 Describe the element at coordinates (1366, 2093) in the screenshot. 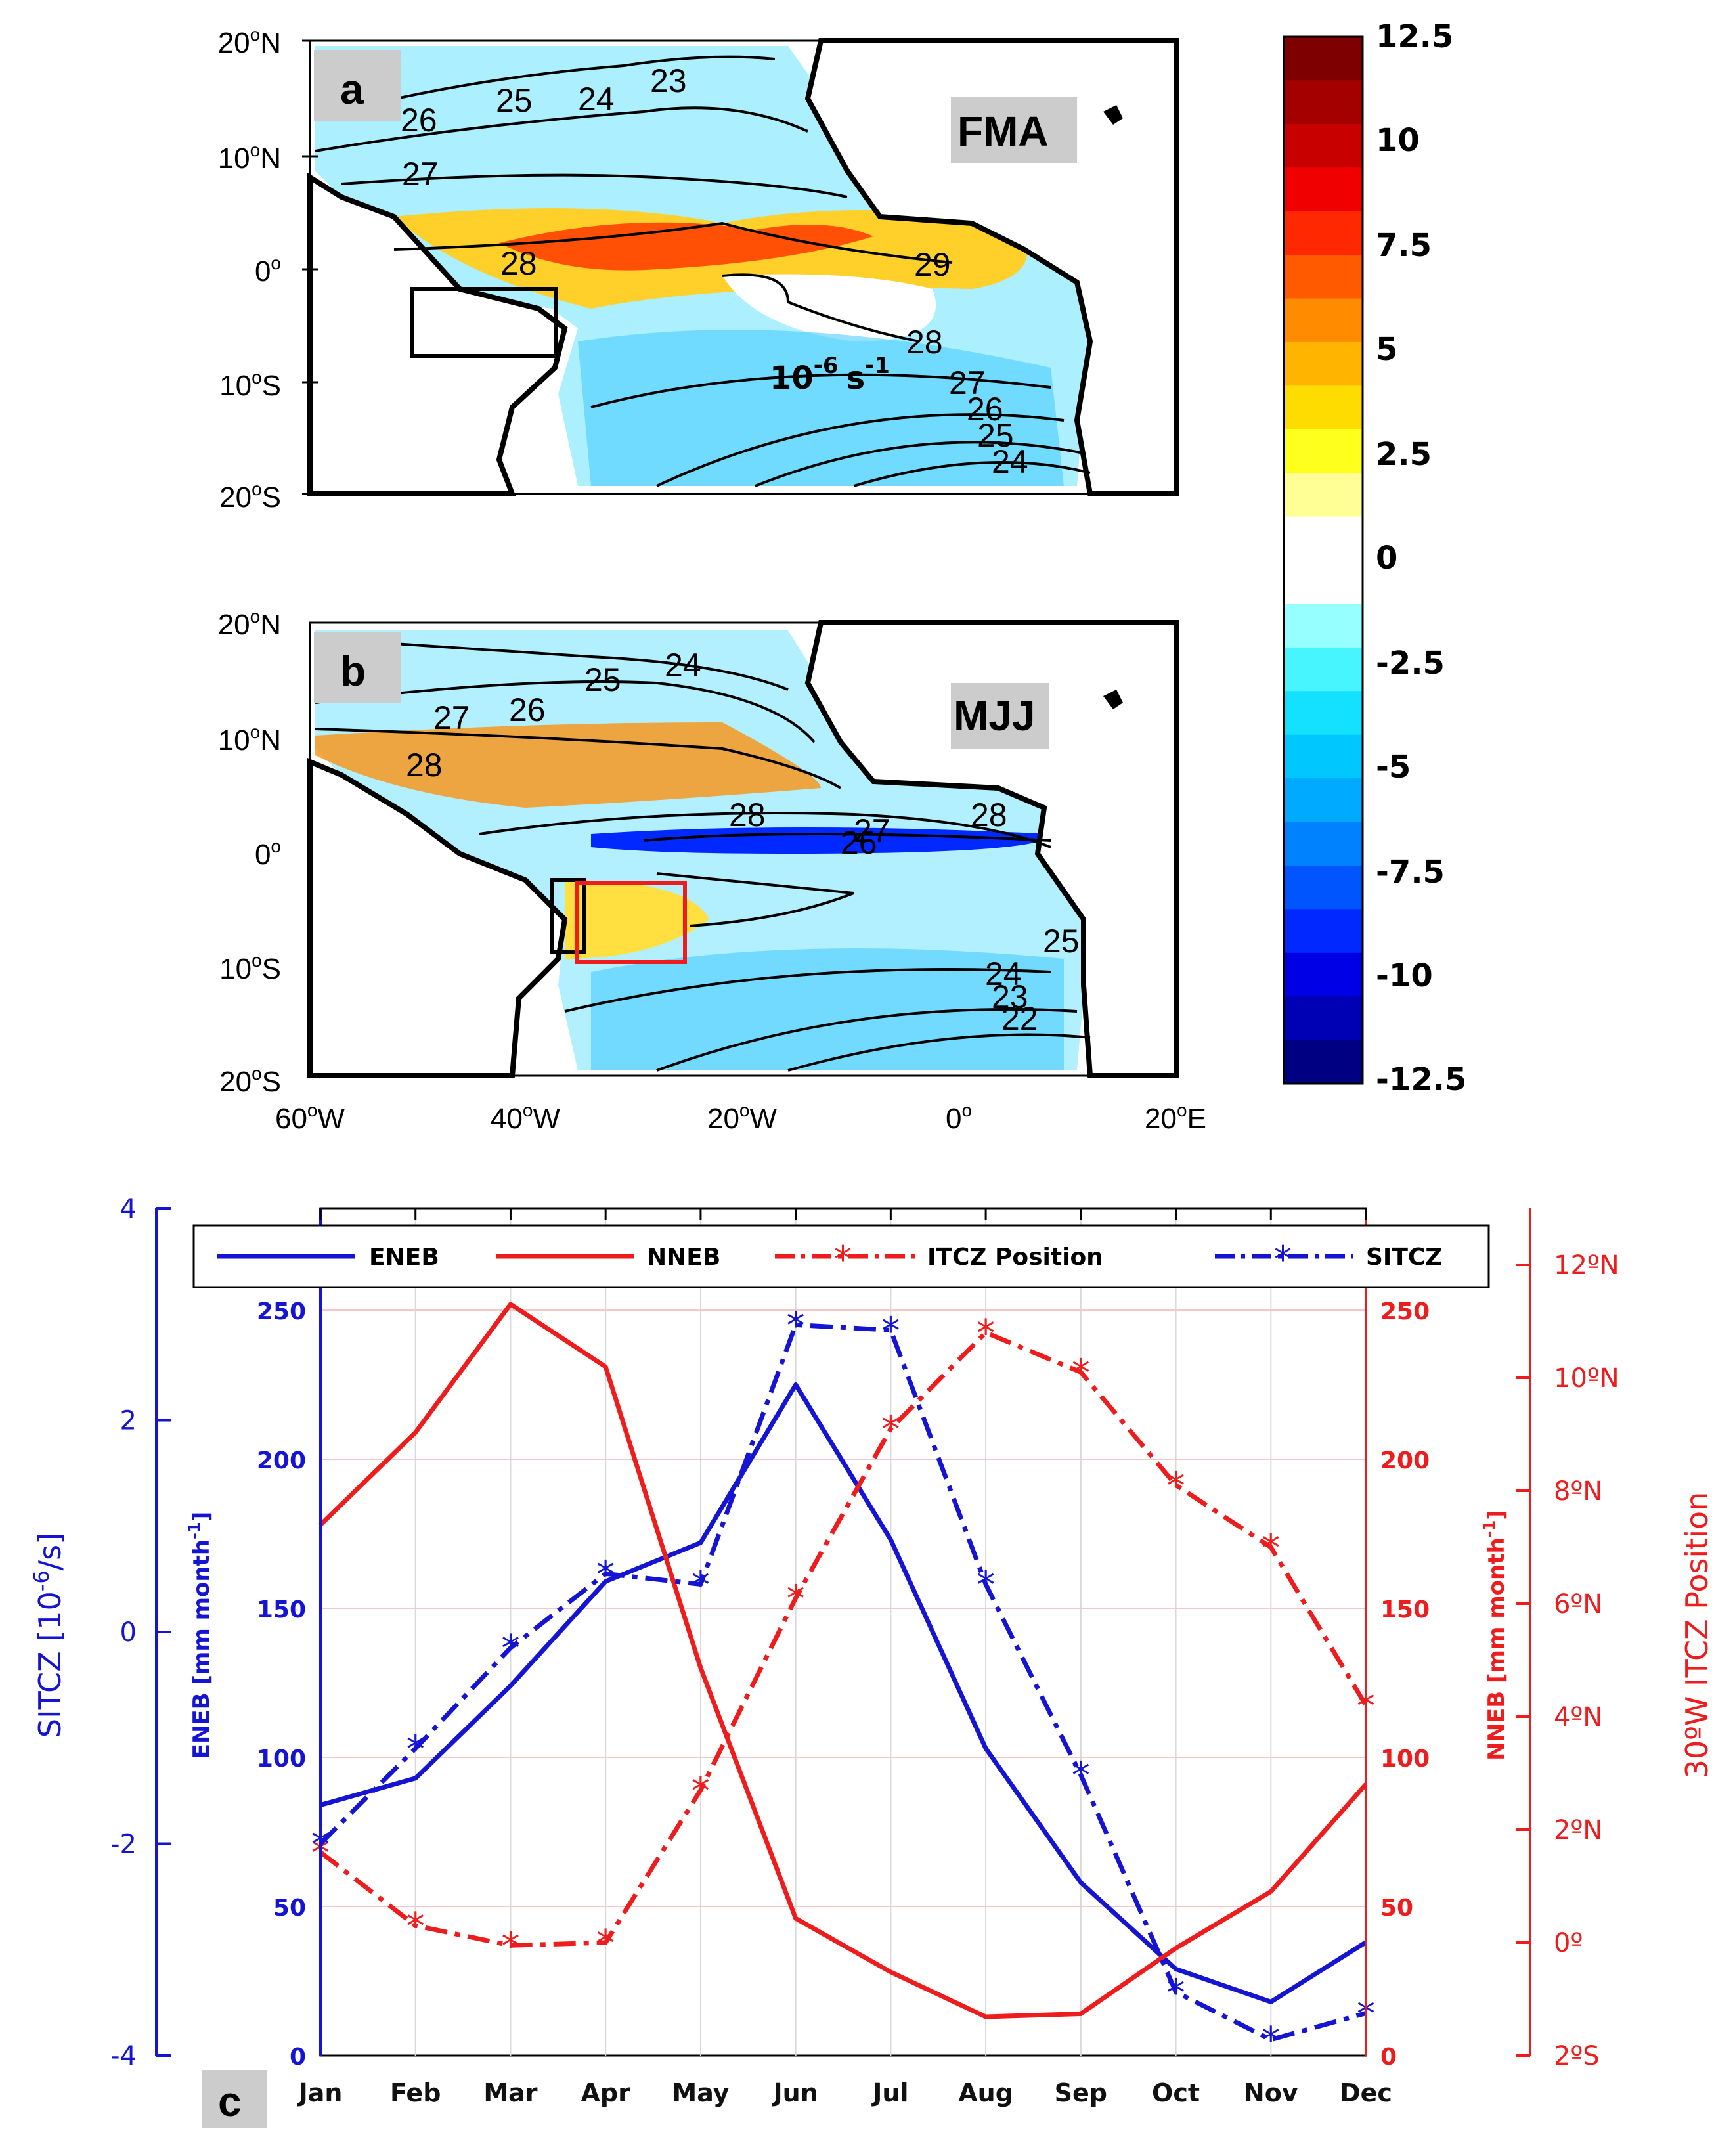

I see `month-tick-label: Dec` at that location.